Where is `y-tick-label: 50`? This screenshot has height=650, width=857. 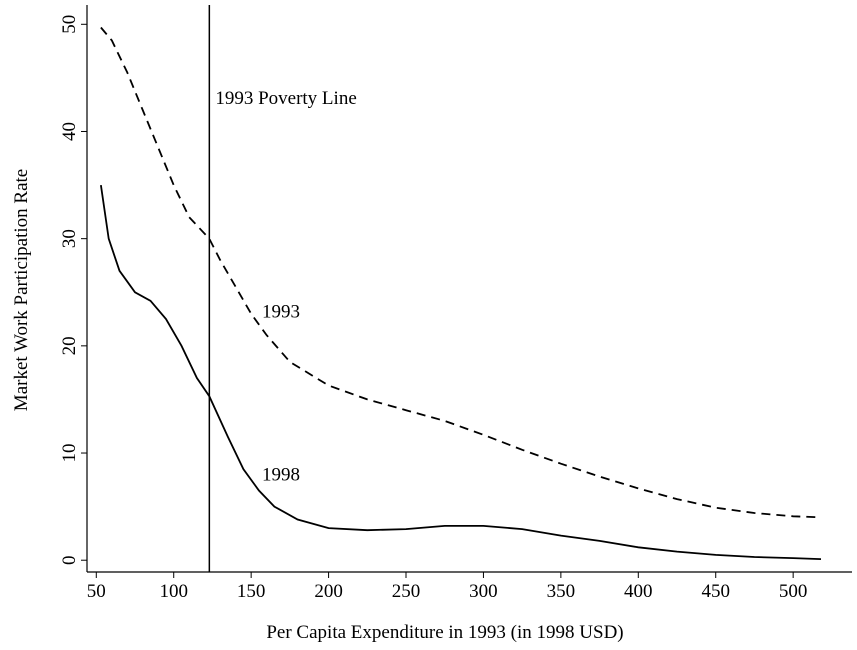 y-tick-label: 50 is located at coordinates (69, 24).